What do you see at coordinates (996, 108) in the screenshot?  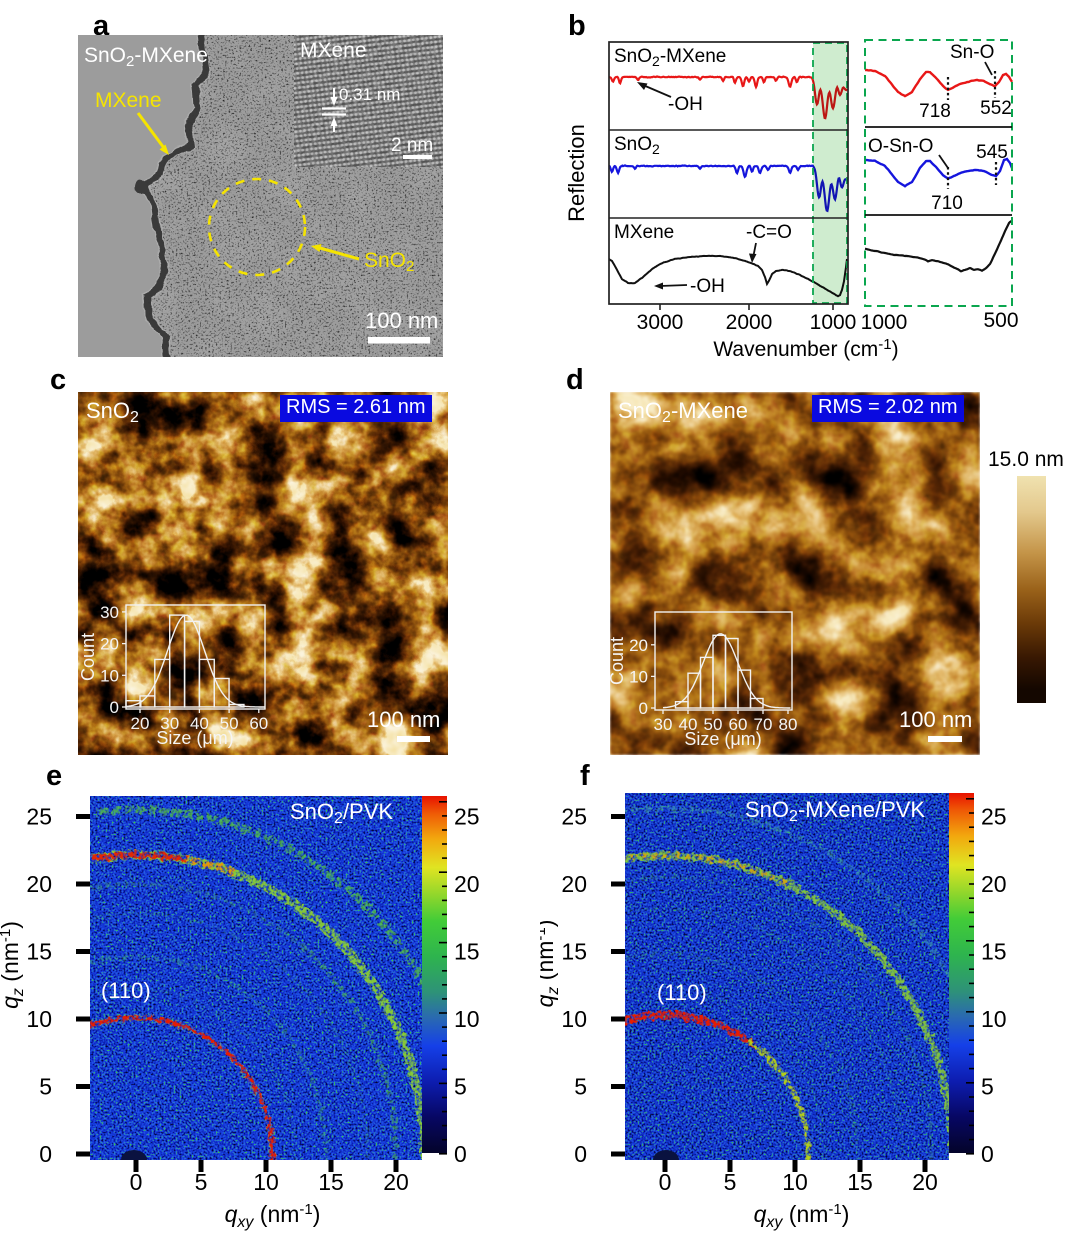 I see `svg-text: 552` at bounding box center [996, 108].